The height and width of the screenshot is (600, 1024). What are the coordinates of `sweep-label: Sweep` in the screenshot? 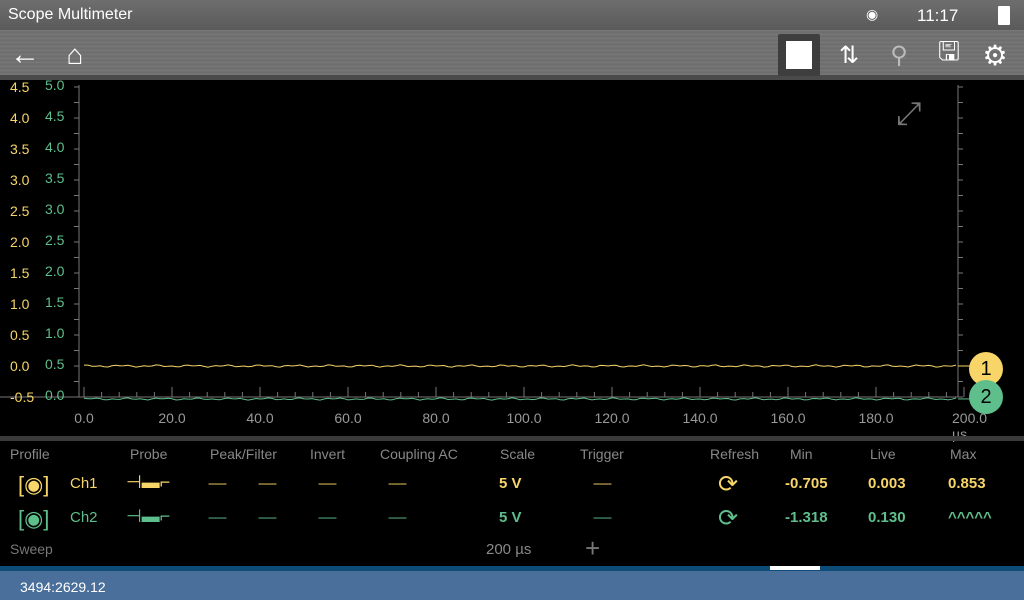 It's located at (31, 549).